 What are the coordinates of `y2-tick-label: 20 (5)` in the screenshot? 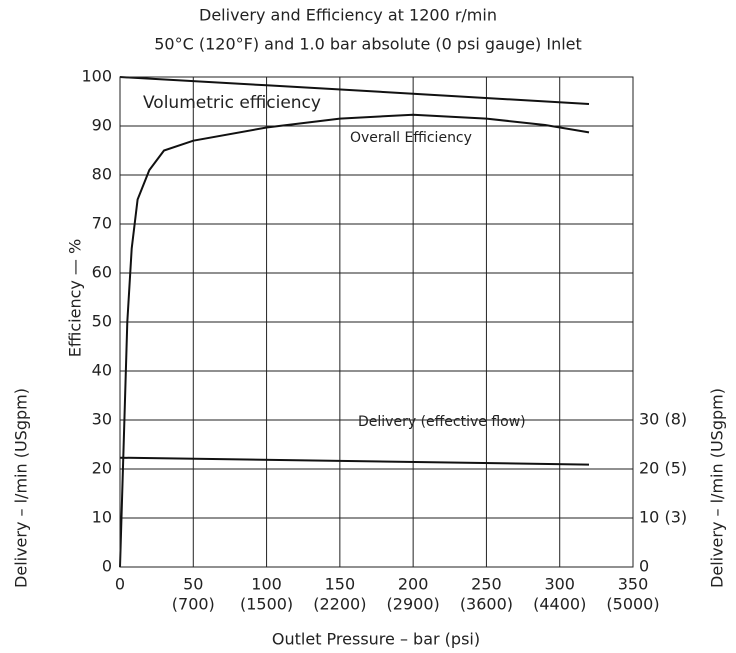 It's located at (663, 468).